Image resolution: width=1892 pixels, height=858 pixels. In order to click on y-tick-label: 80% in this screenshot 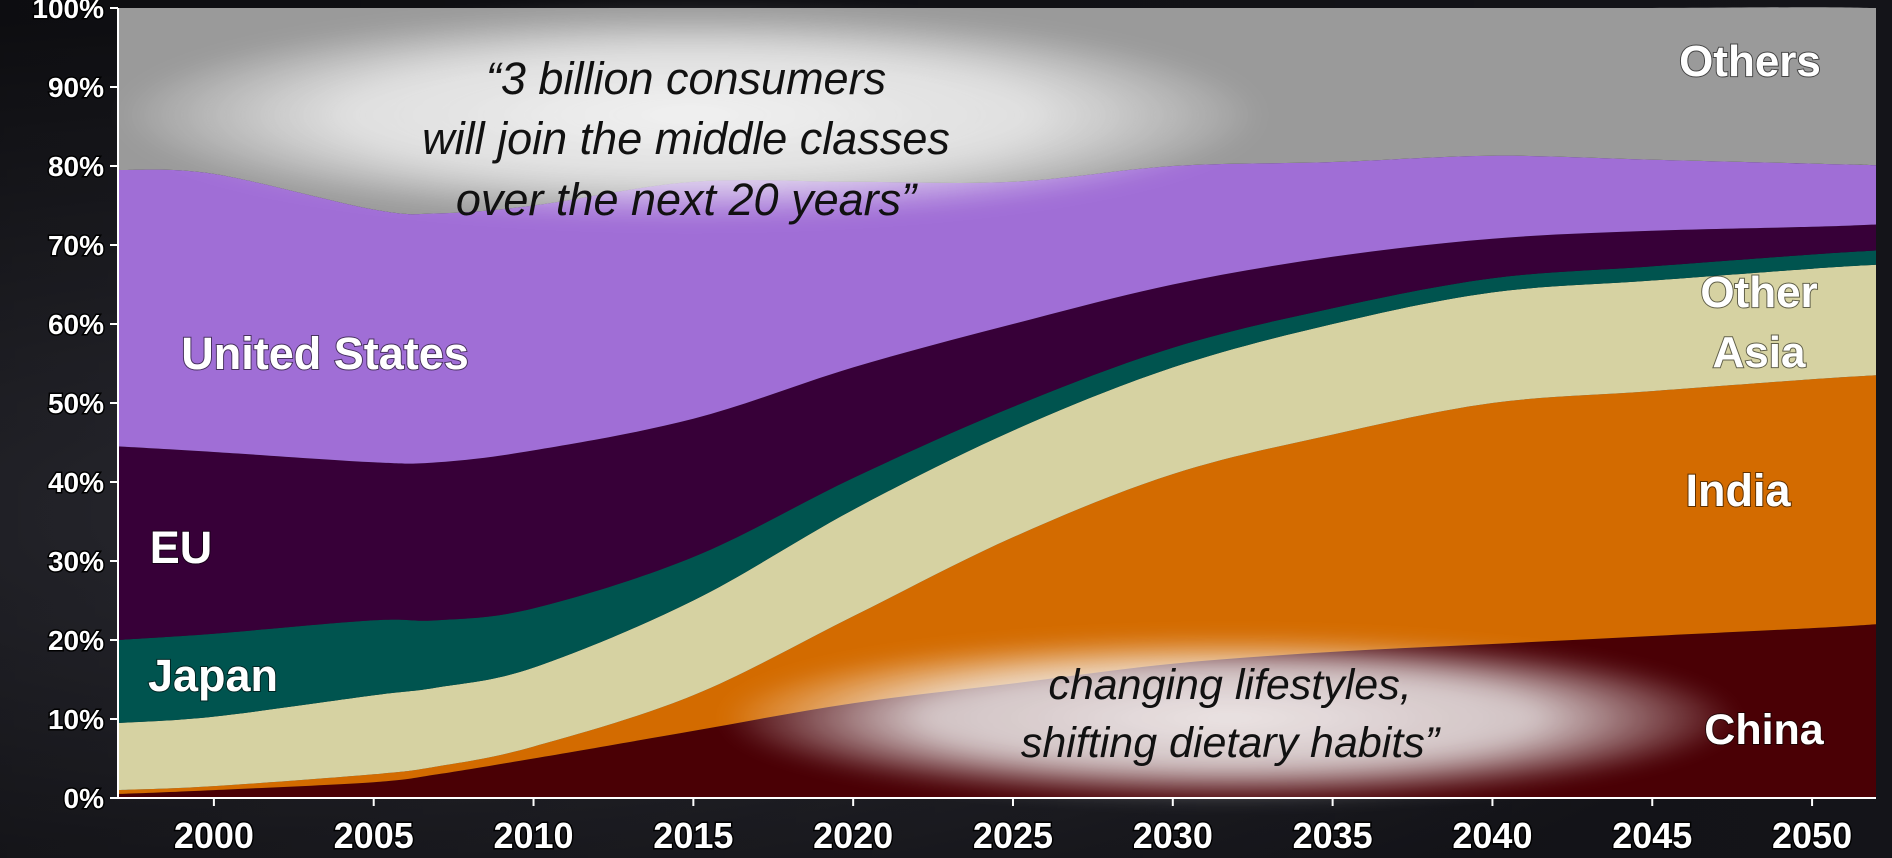, I will do `click(76, 166)`.